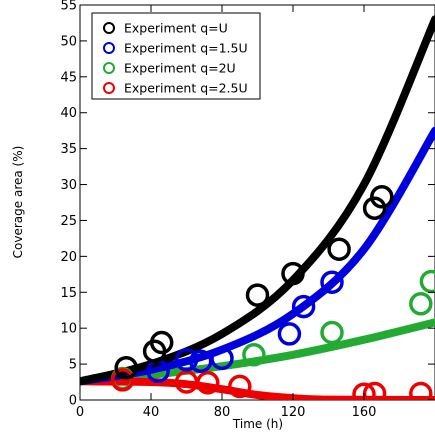 This screenshot has width=435, height=437. Describe the element at coordinates (151, 412) in the screenshot. I see `x-tick-label: 40` at that location.